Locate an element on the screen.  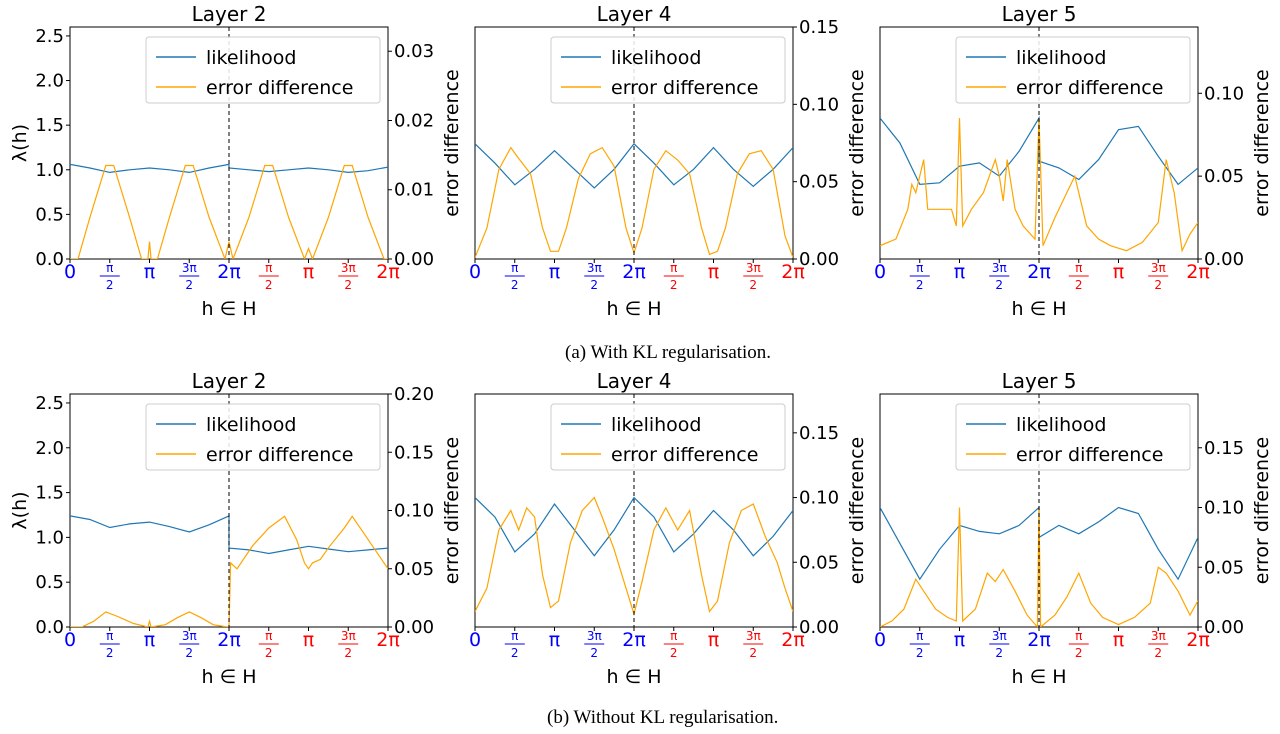
y2-tick-label: 0.02 is located at coordinates (414, 120).